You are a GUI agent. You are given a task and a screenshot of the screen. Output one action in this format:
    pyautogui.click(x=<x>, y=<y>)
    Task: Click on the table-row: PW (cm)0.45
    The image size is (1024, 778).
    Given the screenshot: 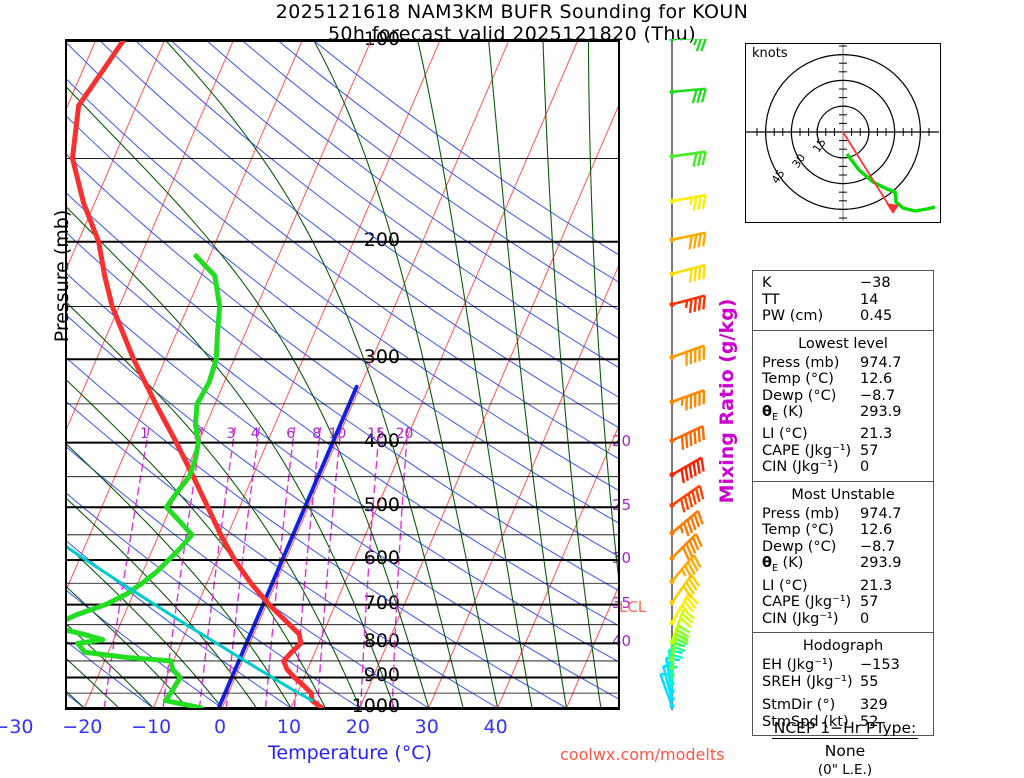 What is the action you would take?
    pyautogui.click(x=843, y=316)
    